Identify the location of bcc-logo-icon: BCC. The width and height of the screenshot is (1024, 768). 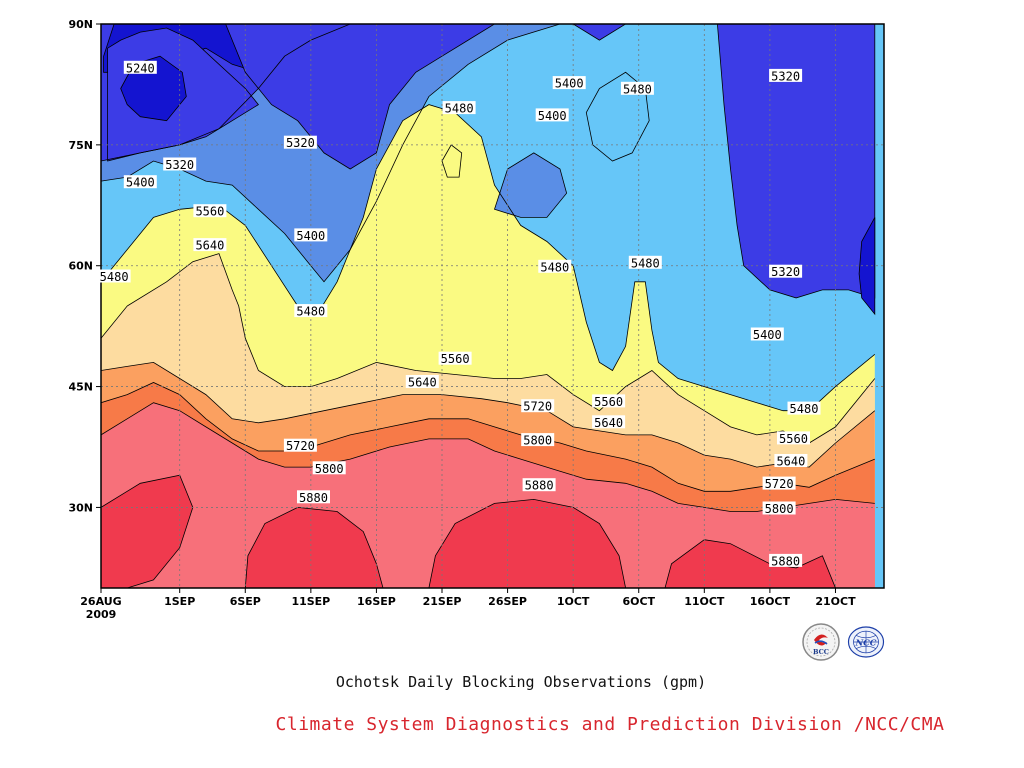
(821, 642).